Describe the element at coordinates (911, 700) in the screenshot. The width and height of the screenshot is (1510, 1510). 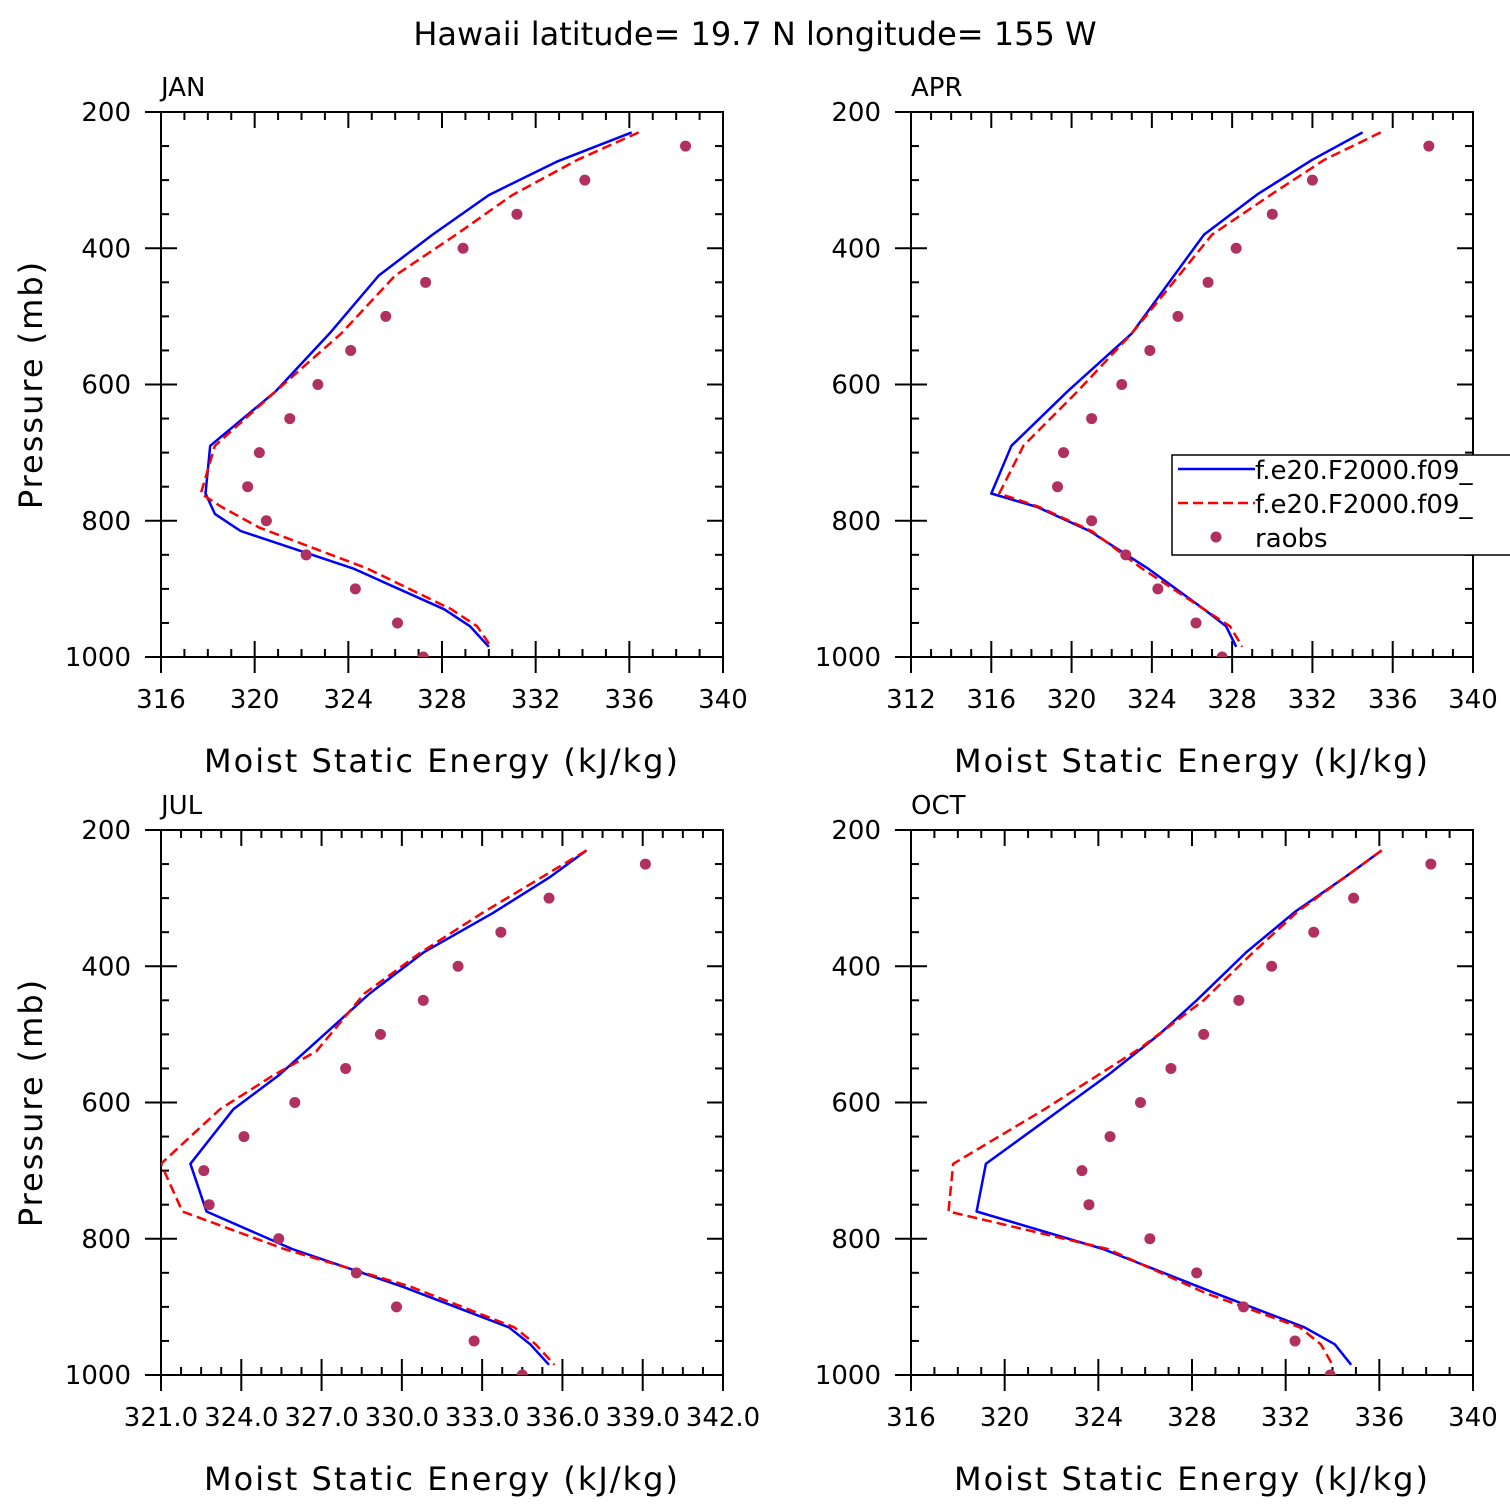
I see `x-tick-label: 312` at that location.